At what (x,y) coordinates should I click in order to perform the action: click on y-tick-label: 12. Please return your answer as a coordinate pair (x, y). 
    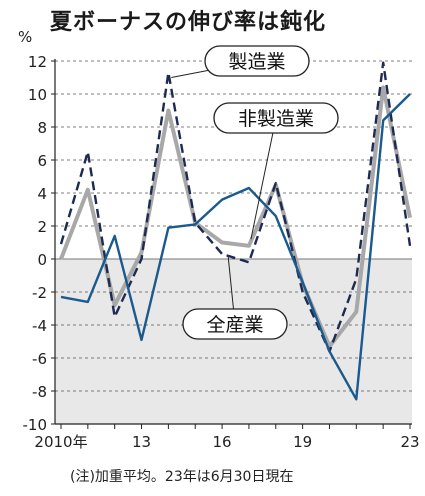
    Looking at the image, I should click on (37, 62).